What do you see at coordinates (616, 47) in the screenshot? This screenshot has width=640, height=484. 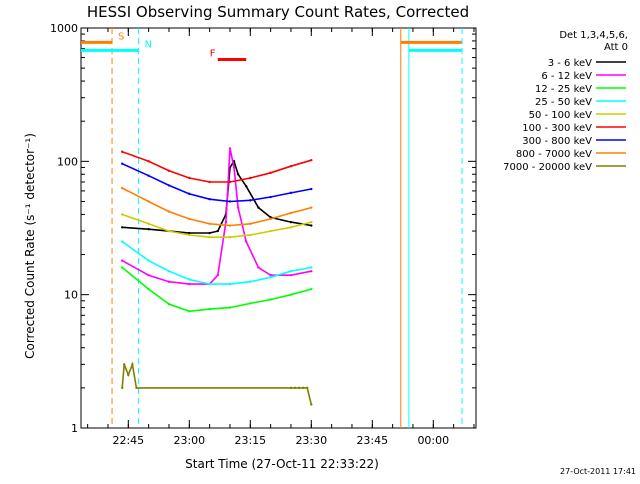 I see `legend-header: Att 0` at bounding box center [616, 47].